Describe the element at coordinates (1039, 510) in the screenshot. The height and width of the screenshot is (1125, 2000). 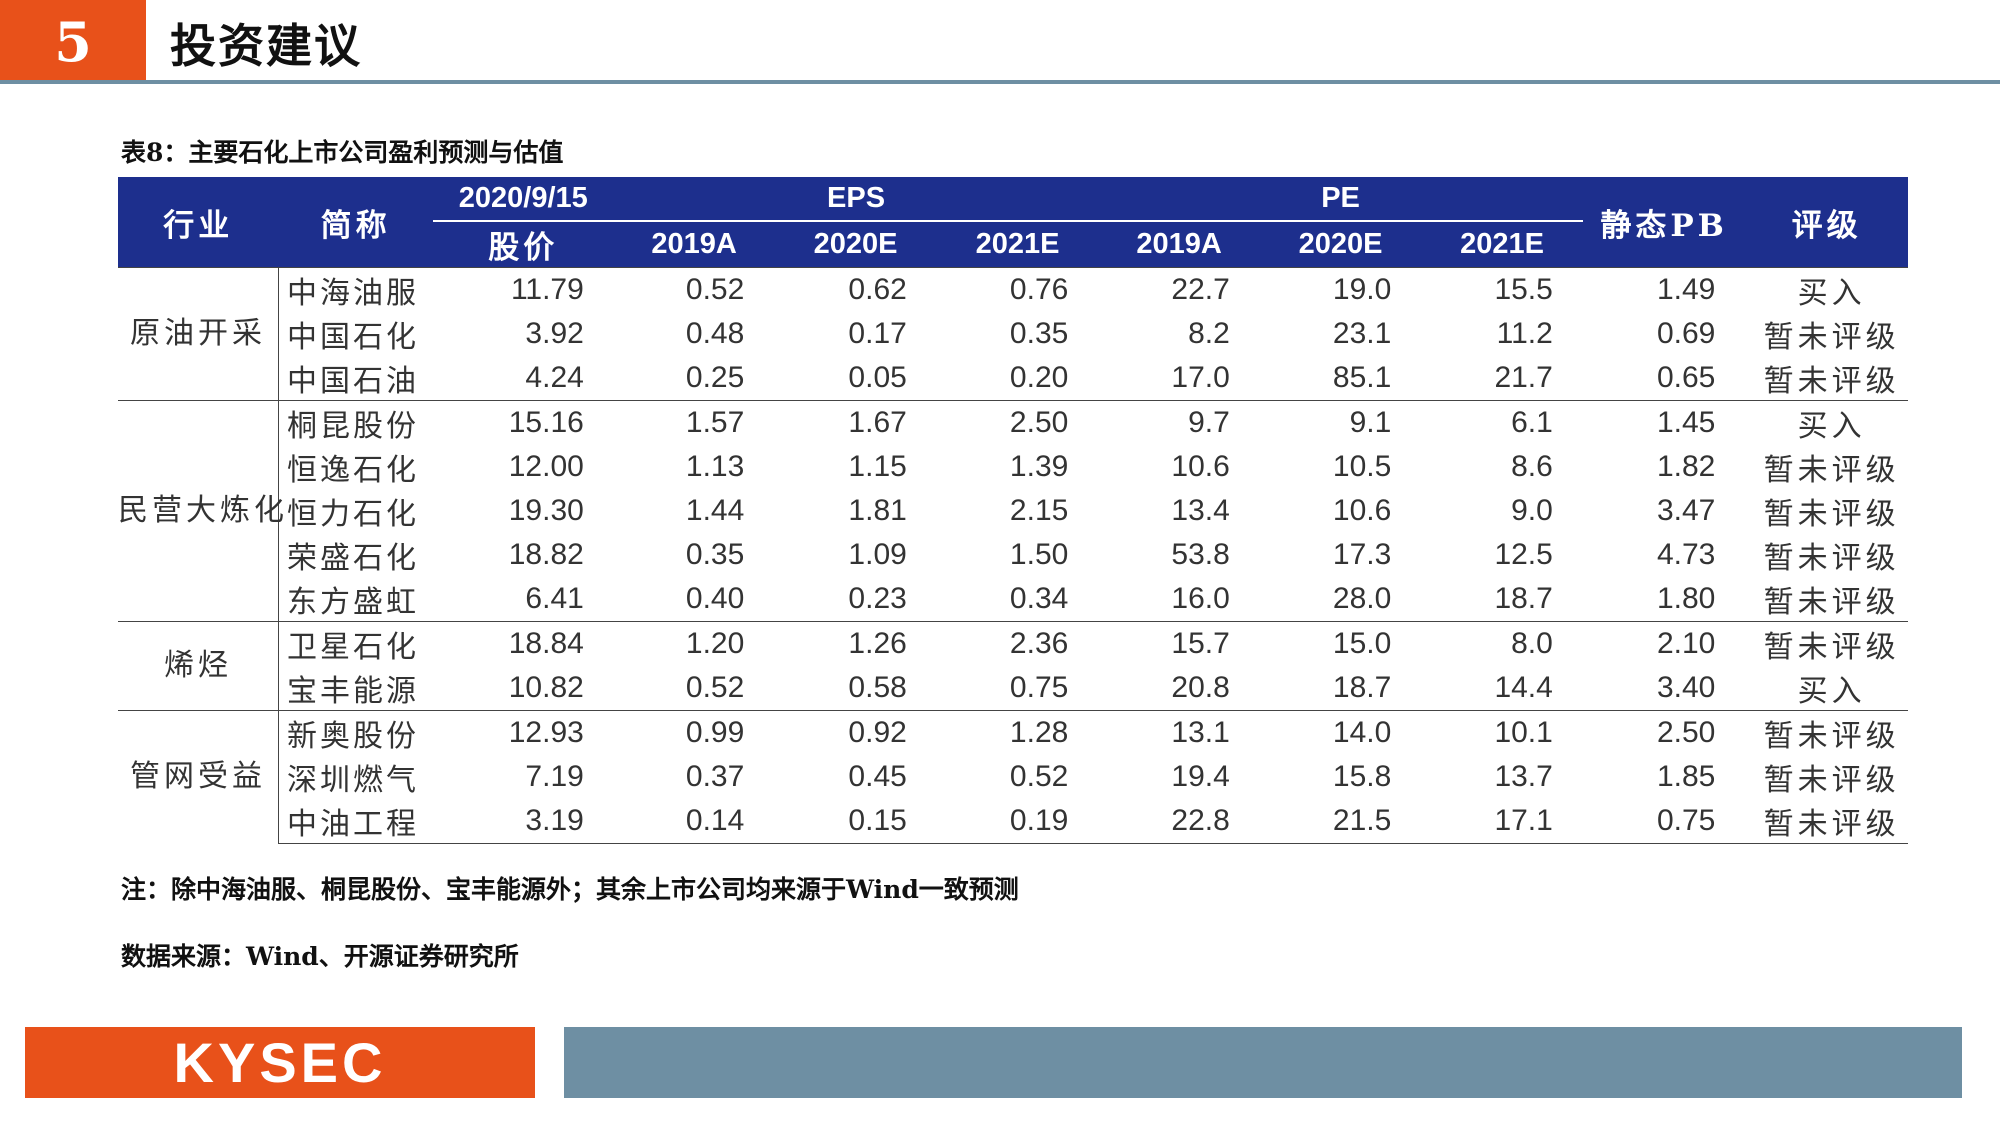
I see `eps-cell: 2.15` at that location.